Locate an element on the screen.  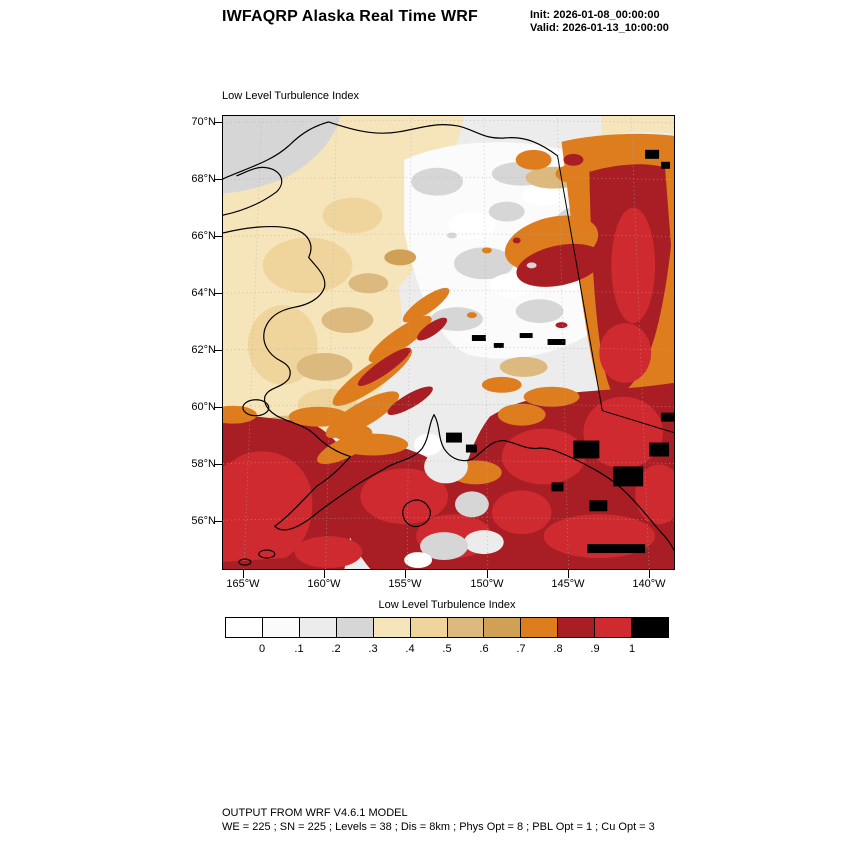
x-axis-label: 145°W is located at coordinates (568, 584).